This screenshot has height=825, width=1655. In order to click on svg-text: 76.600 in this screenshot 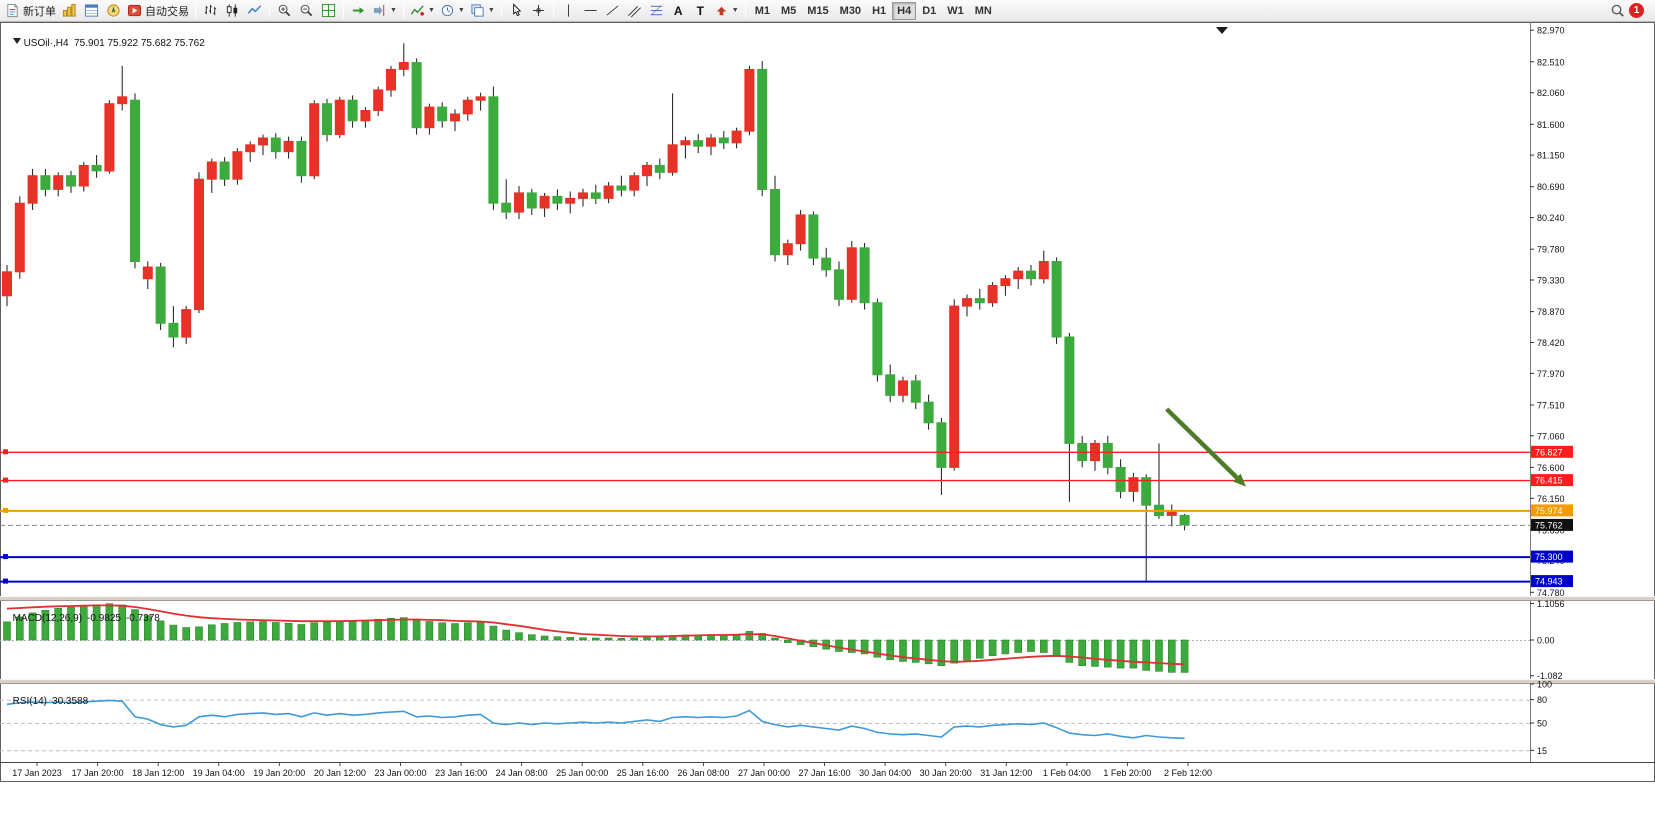, I will do `click(1551, 468)`.